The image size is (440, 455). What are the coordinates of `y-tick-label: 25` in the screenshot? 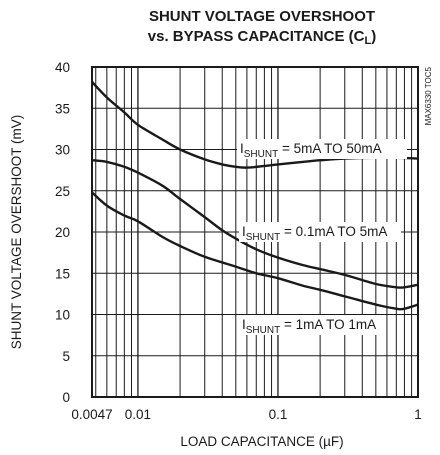 It's located at (62, 191).